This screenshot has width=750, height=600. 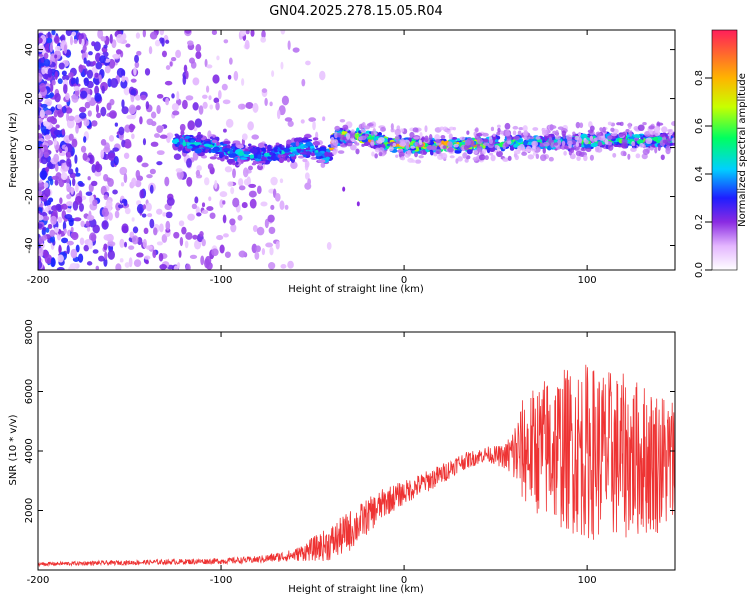 What do you see at coordinates (38, 280) in the screenshot?
I see `spectrogram-xtick-label: -200` at bounding box center [38, 280].